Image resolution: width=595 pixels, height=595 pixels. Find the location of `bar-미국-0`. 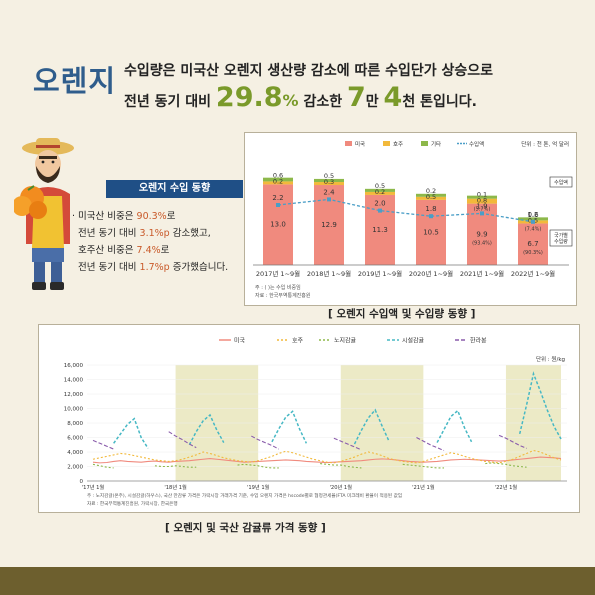

bar-미국-0 is located at coordinates (278, 224).